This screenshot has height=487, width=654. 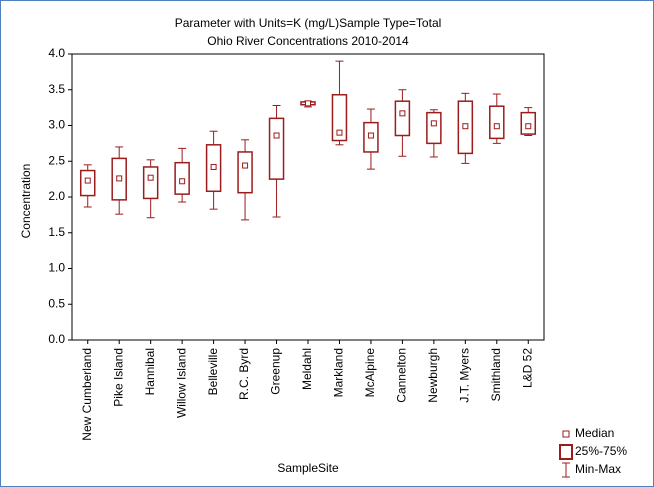 What do you see at coordinates (308, 41) in the screenshot?
I see `chart-subtitle: Ohio River Concentrations 2010-2014` at bounding box center [308, 41].